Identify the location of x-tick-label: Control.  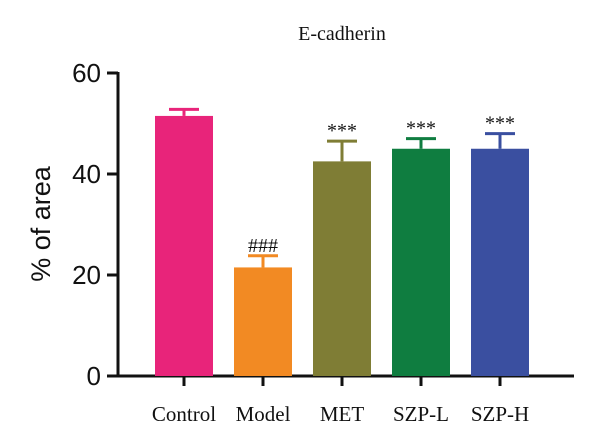
(184, 414).